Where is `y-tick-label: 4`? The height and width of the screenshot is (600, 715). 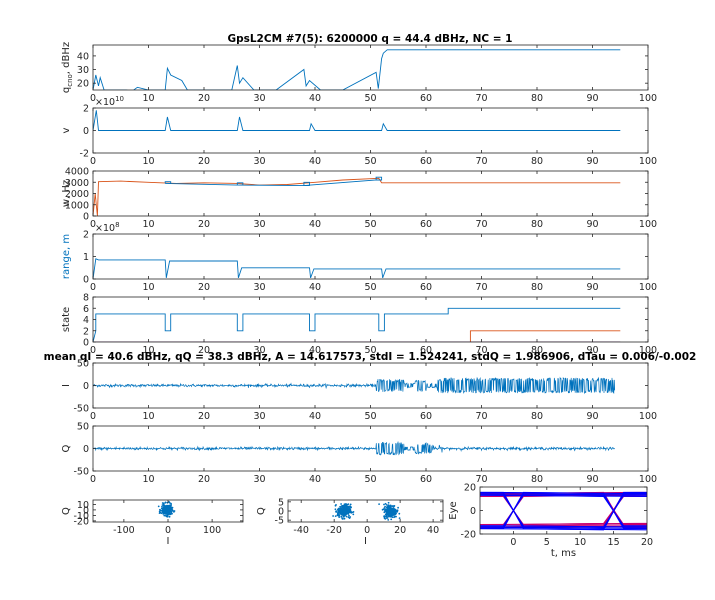 y-tick-label: 4 is located at coordinates (86, 320).